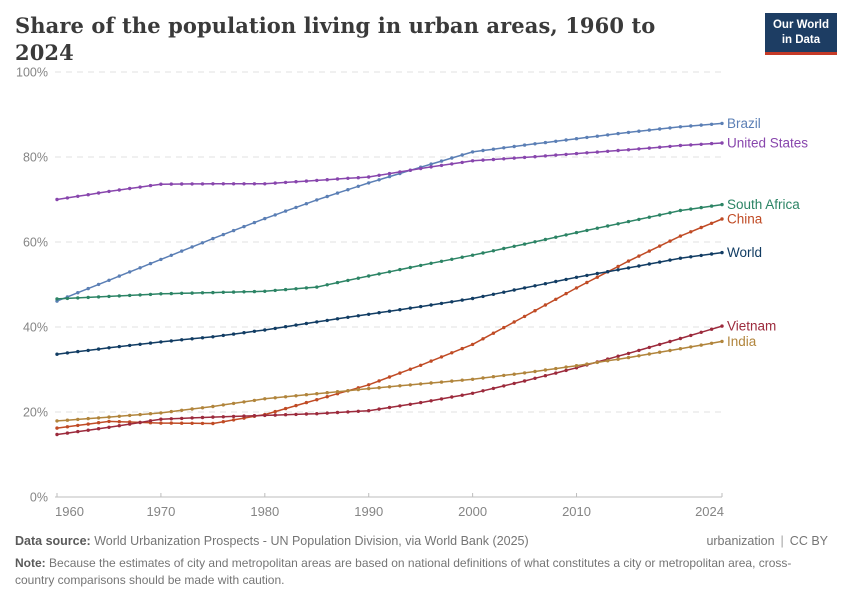 This screenshot has height=600, width=850. What do you see at coordinates (472, 511) in the screenshot?
I see `x-tick-label: 2000` at bounding box center [472, 511].